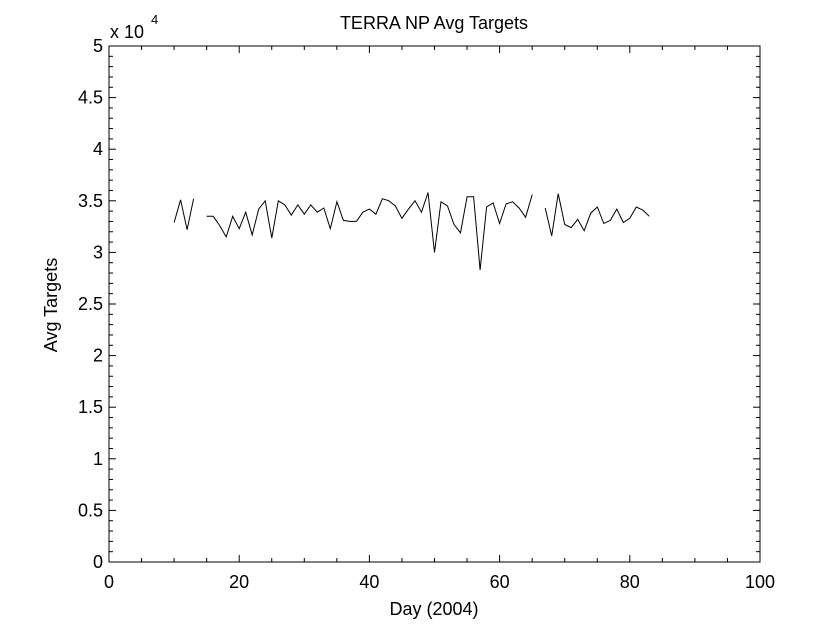 This screenshot has height=631, width=840. I want to click on y-tick-label: 4, so click(98, 149).